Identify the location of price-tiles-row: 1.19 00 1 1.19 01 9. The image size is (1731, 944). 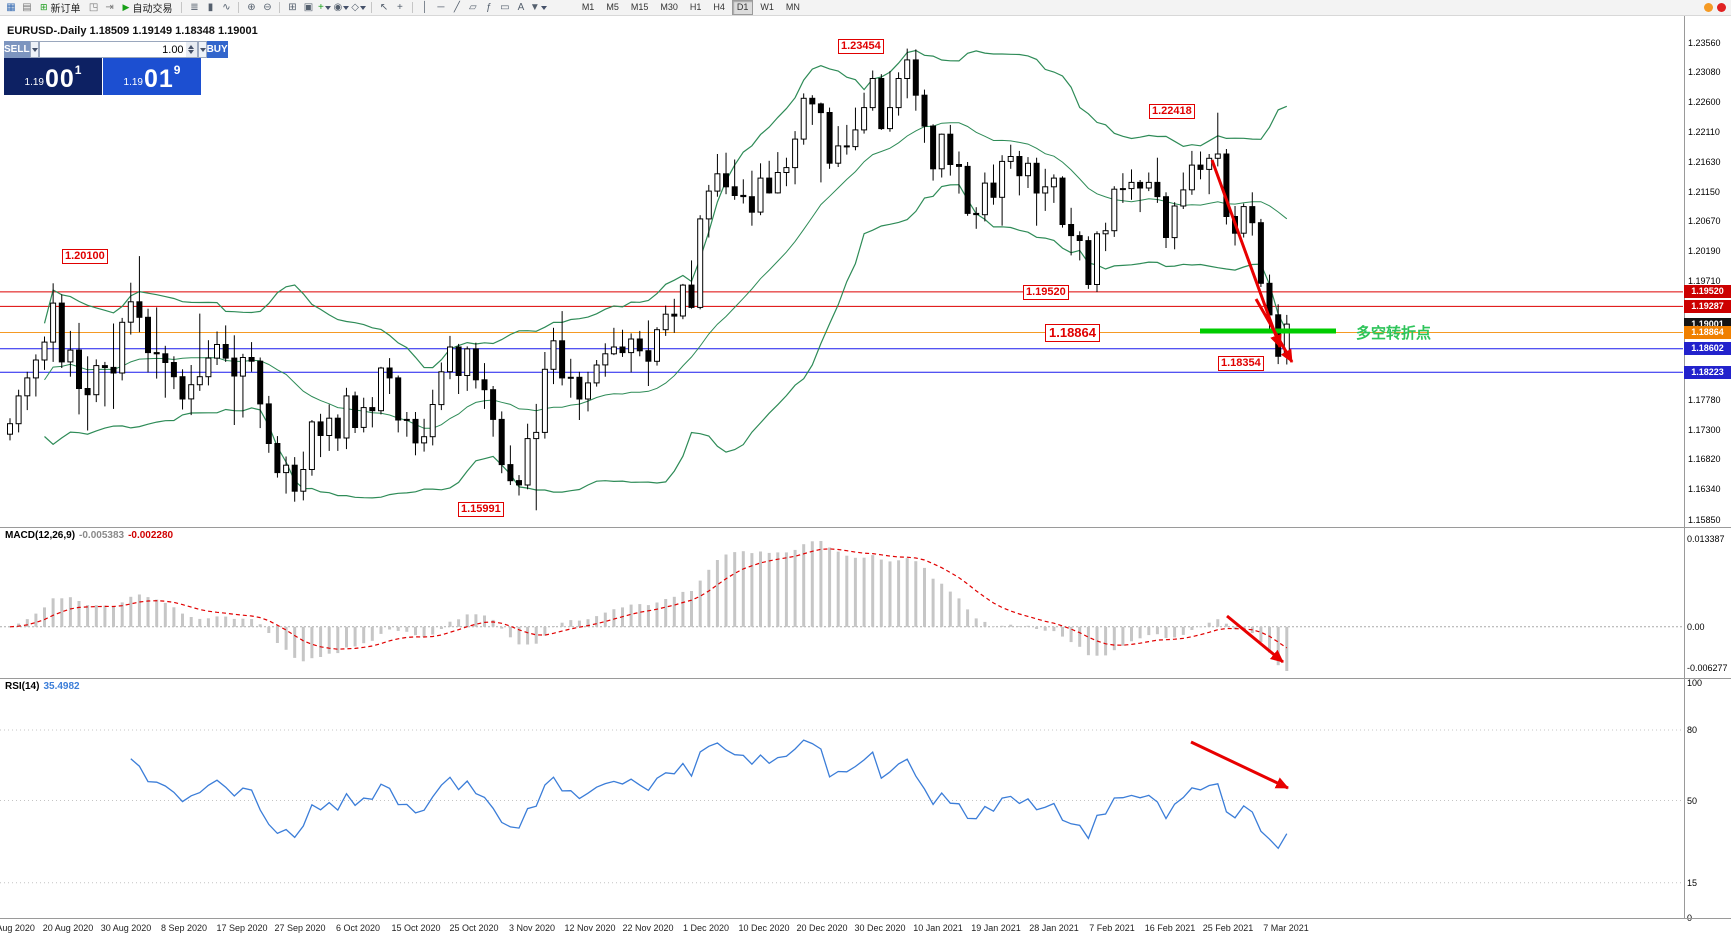
(102, 76).